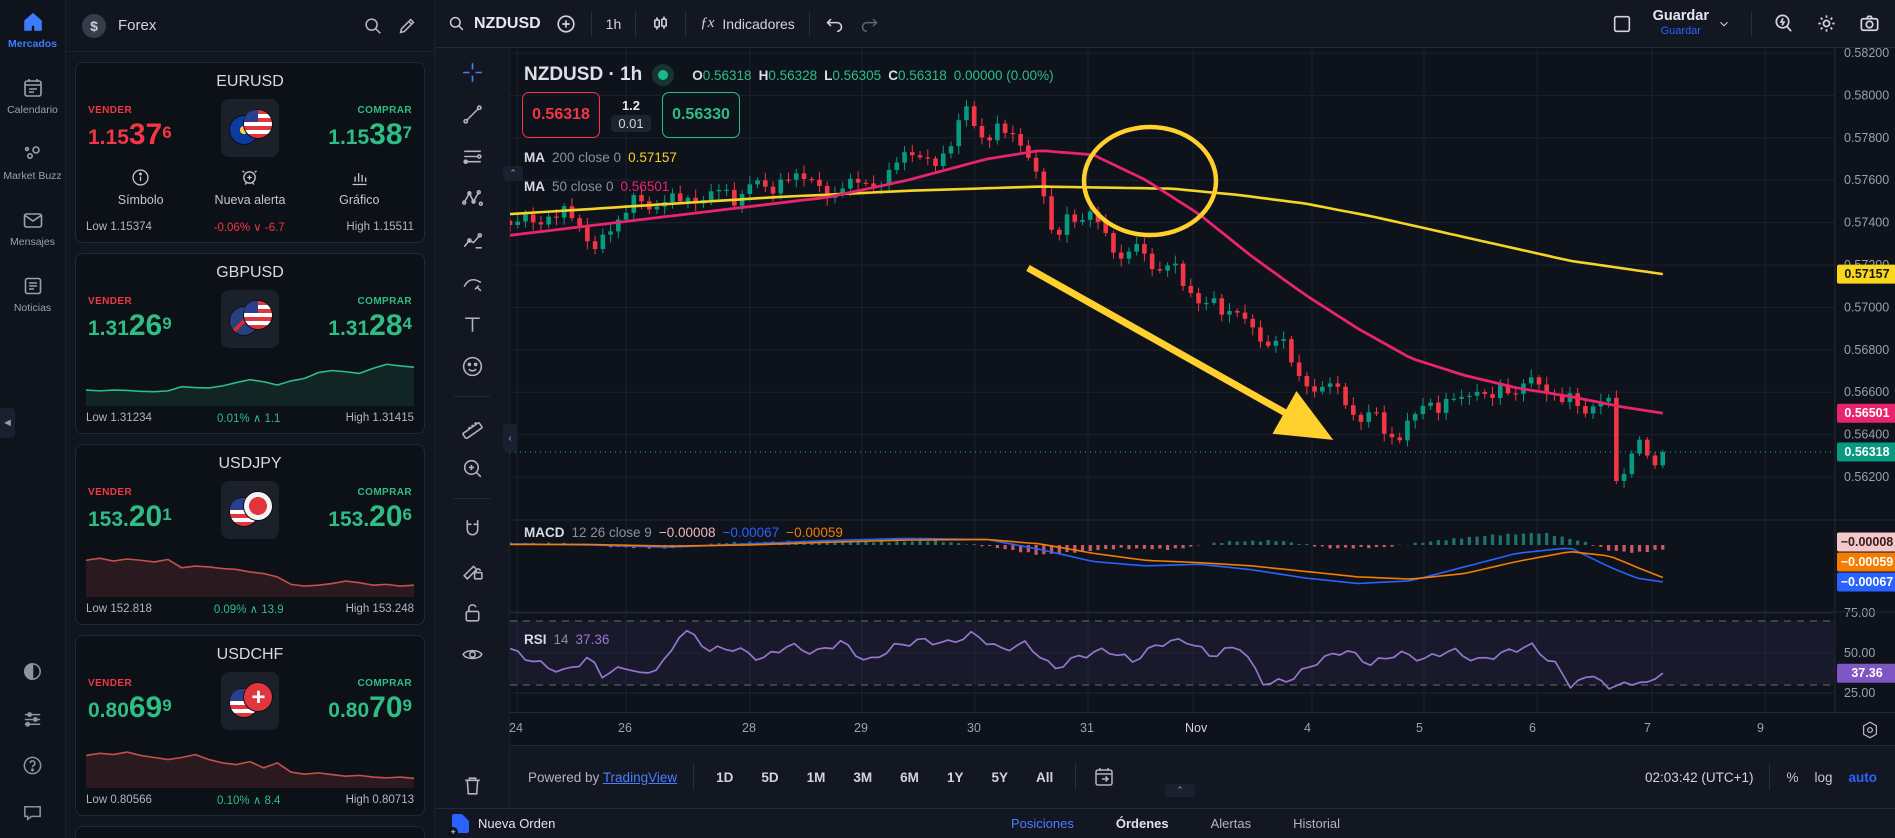  Describe the element at coordinates (152, 701) in the screenshot. I see `sell-quote-button: VENDER 0.80699` at that location.